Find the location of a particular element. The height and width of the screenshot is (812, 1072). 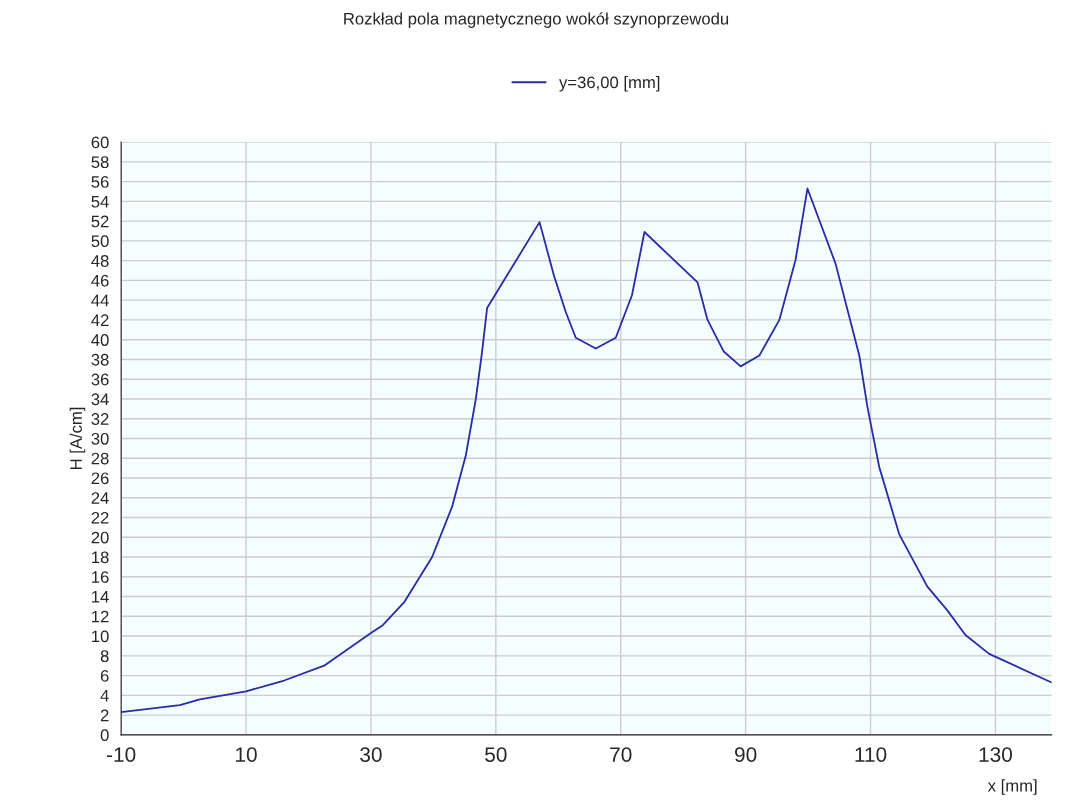

y-tick-label: 4 is located at coordinates (104, 695).